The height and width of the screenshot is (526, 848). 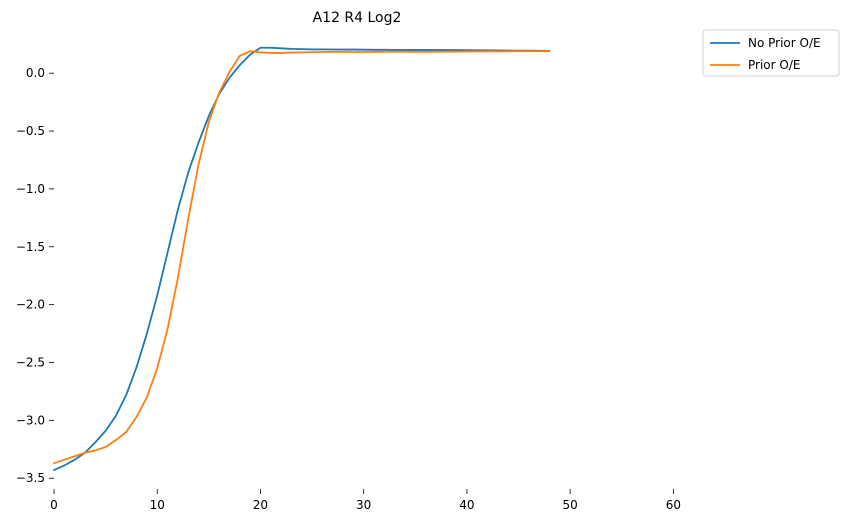 I want to click on legend: No Prior O/E Prior O/E, so click(x=771, y=53).